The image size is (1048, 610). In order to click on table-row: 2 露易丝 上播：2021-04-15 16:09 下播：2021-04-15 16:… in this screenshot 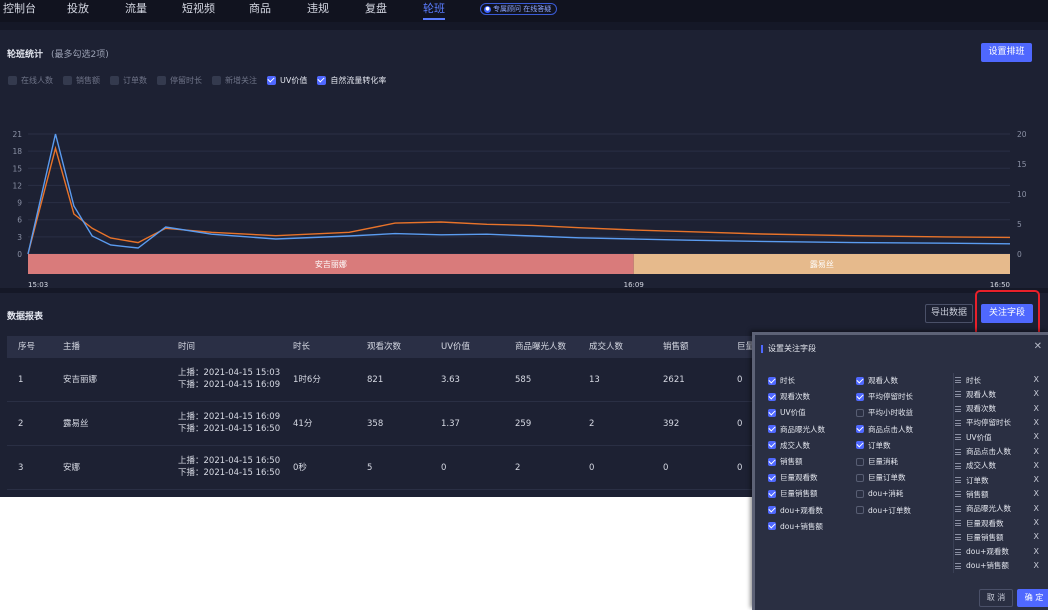, I will do `click(527, 424)`.